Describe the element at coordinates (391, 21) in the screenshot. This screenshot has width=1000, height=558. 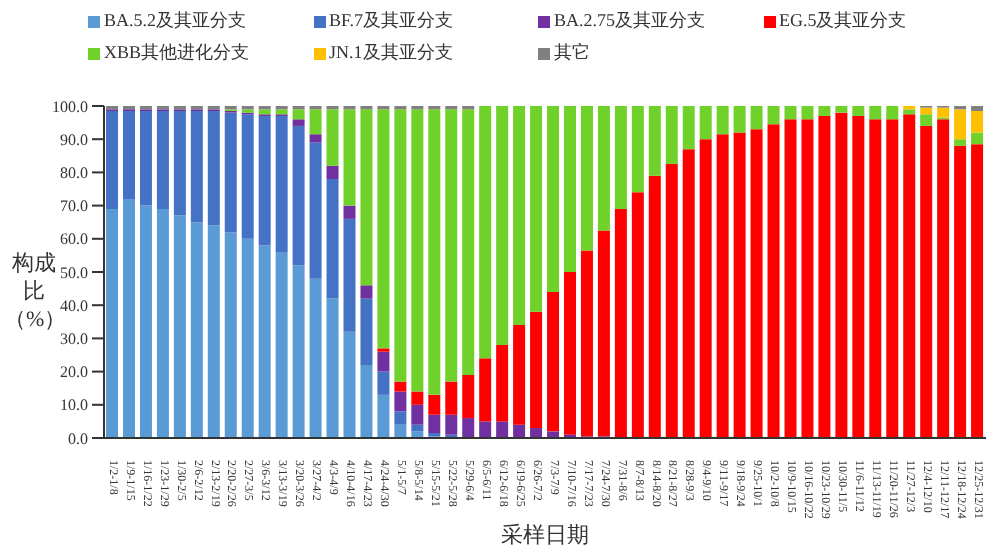
I see `legend-label: BF.7及其亚分支` at that location.